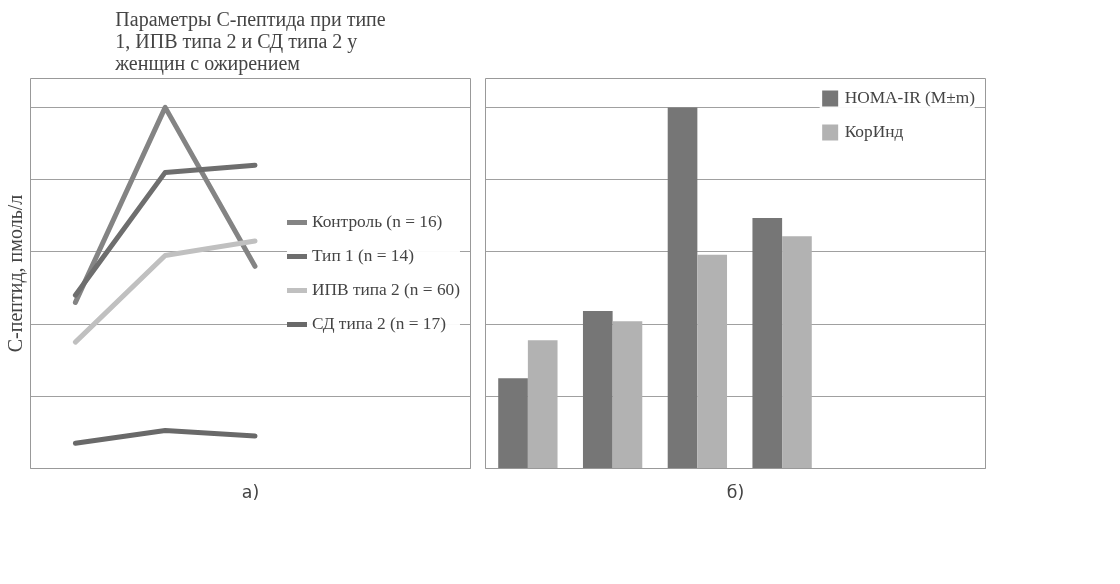 This screenshot has width=1120, height=584. Describe the element at coordinates (378, 324) in the screenshot. I see `legend-label: СД типа 2 (n = 17)` at that location.